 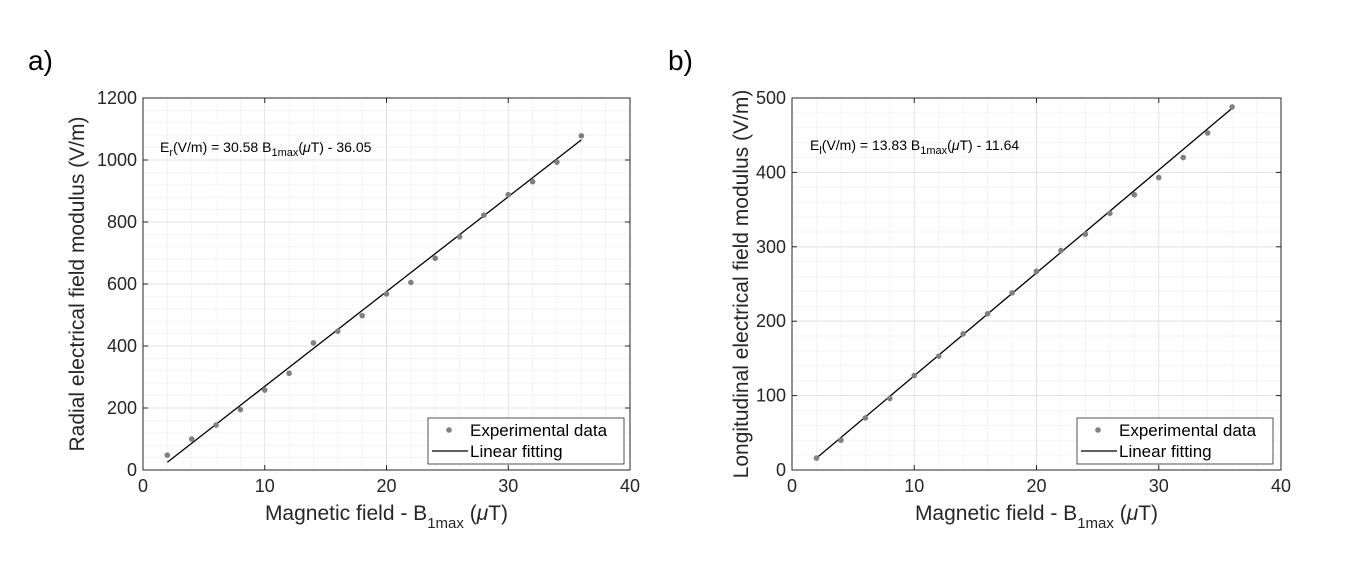 What do you see at coordinates (914, 147) in the screenshot?
I see `fit-equation: El(V/m) = 13.83 B1max(μT) - 11.64` at bounding box center [914, 147].